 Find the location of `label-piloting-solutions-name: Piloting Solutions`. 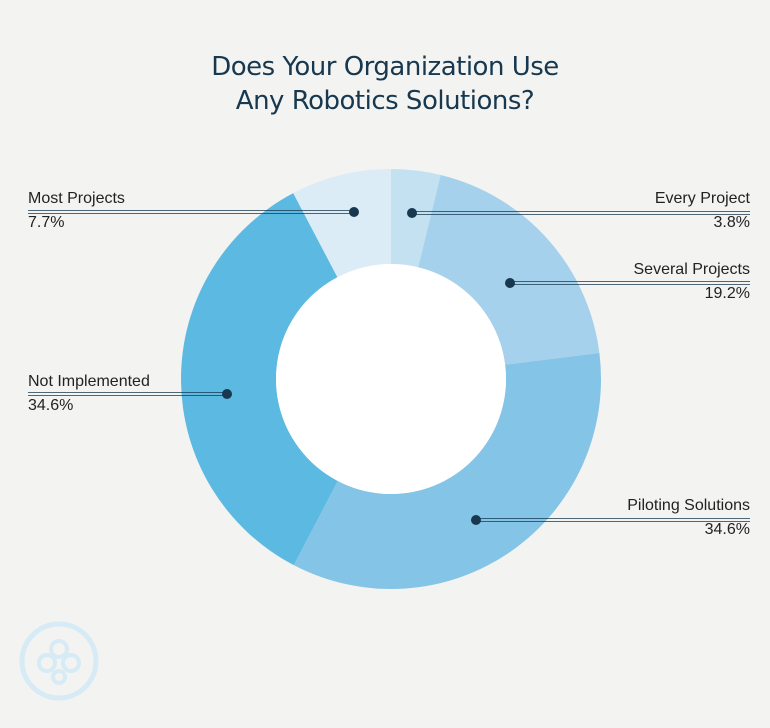

label-piloting-solutions-name: Piloting Solutions is located at coordinates (688, 505).